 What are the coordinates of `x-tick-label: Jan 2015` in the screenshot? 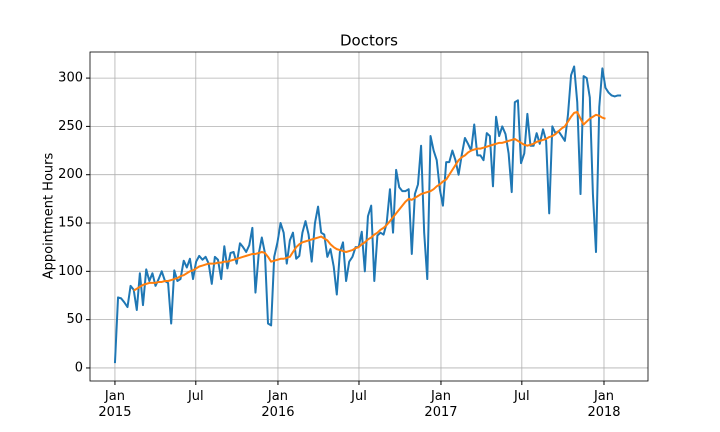 It's located at (115, 404).